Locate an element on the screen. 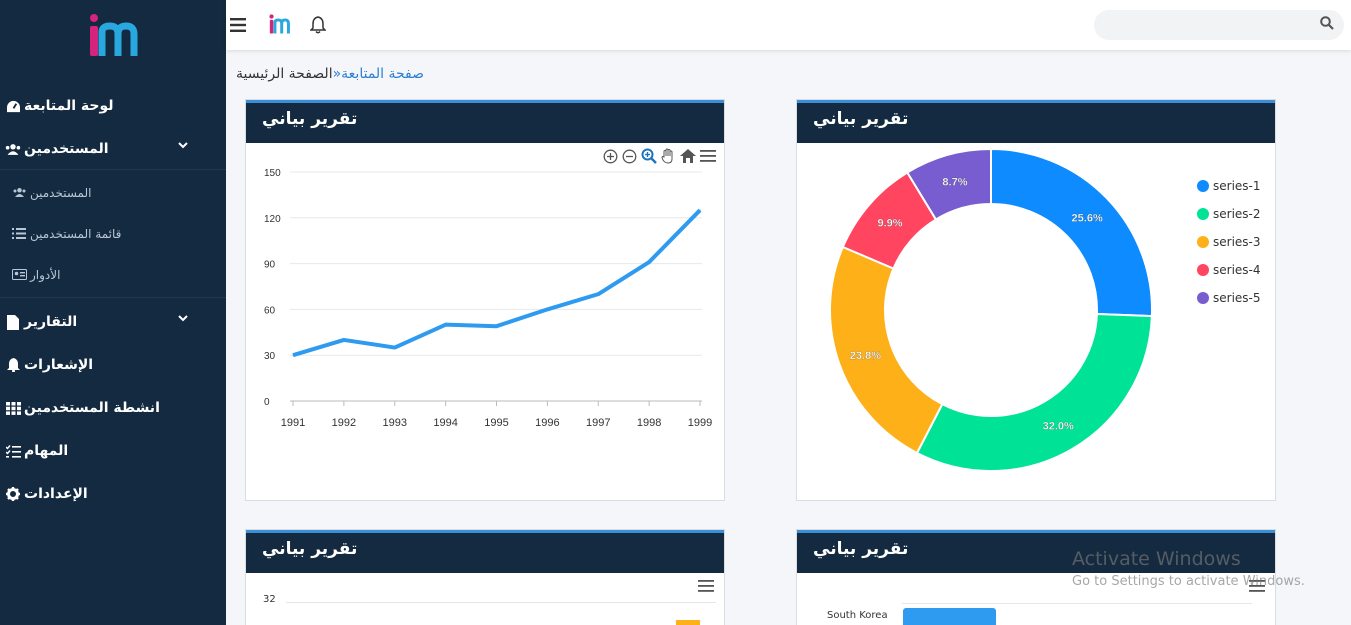  breadcrumb: صفحة المتابعة«الصفحة الرئيسية is located at coordinates (330, 74).